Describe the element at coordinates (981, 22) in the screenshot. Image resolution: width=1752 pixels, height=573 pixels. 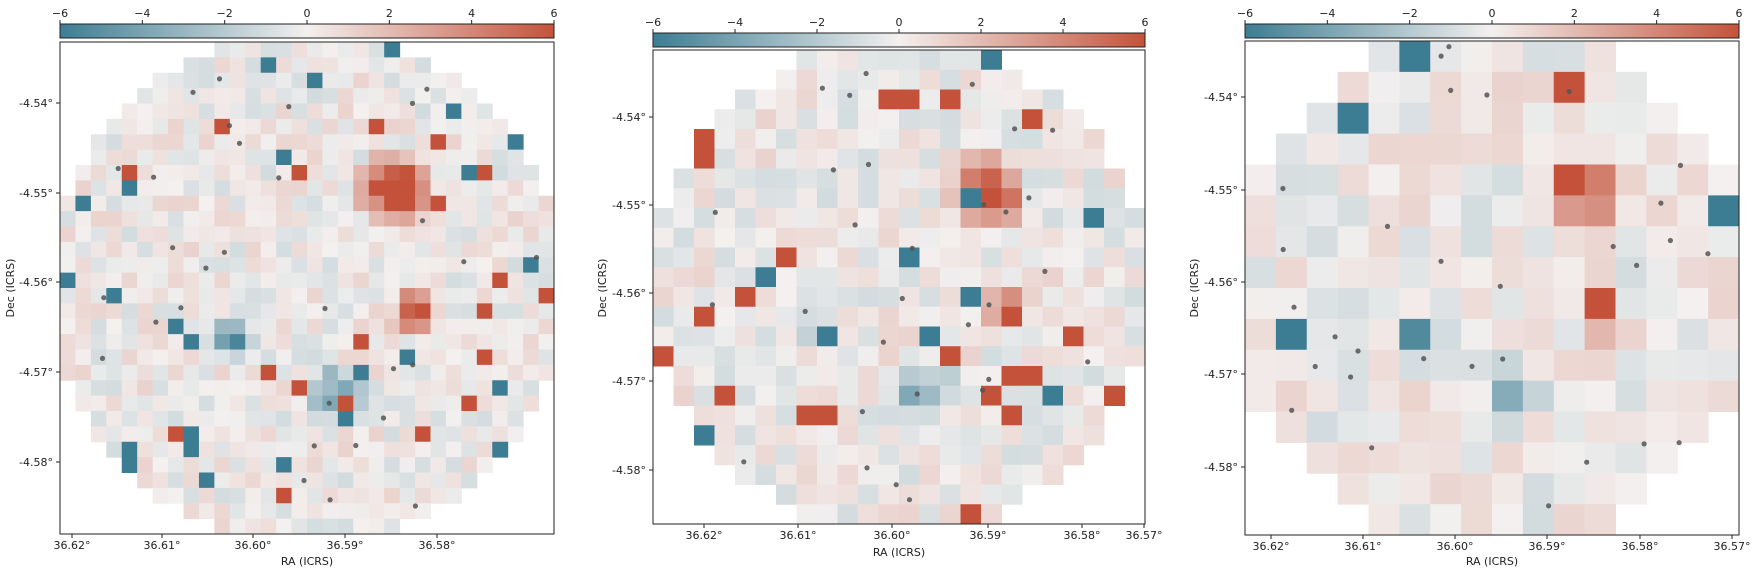
I see `colorbar-tick-label: 2` at that location.